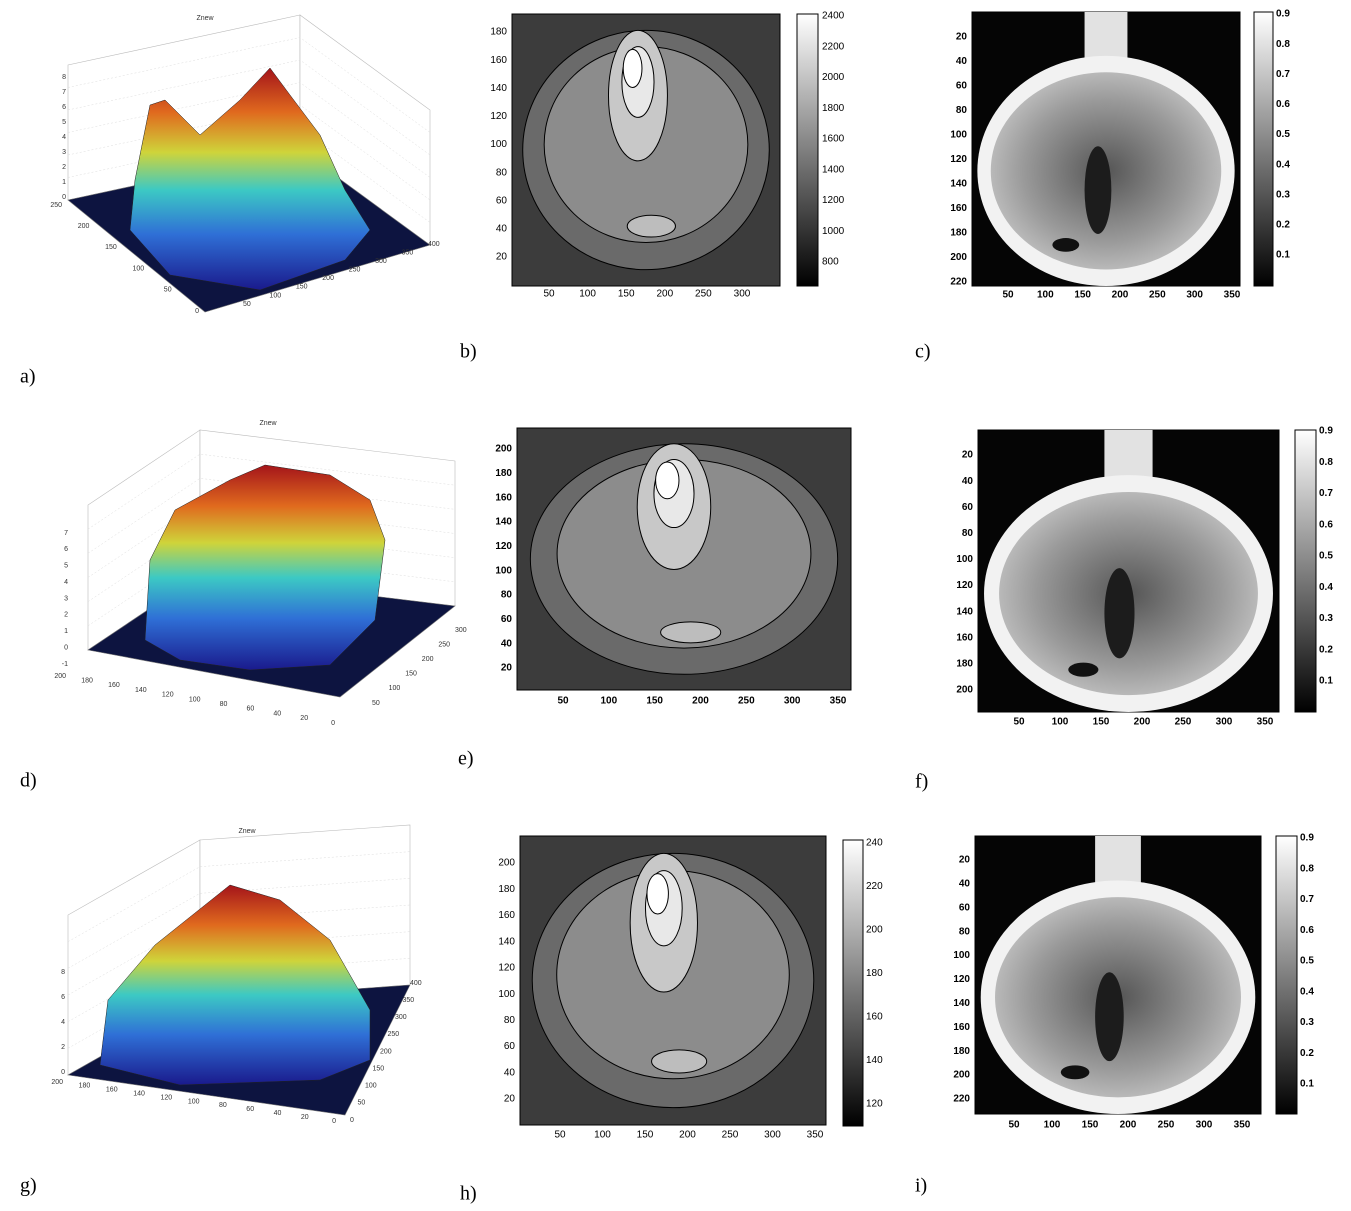 The width and height of the screenshot is (1351, 1211). I want to click on z-tick-label: 8, so click(64, 77).